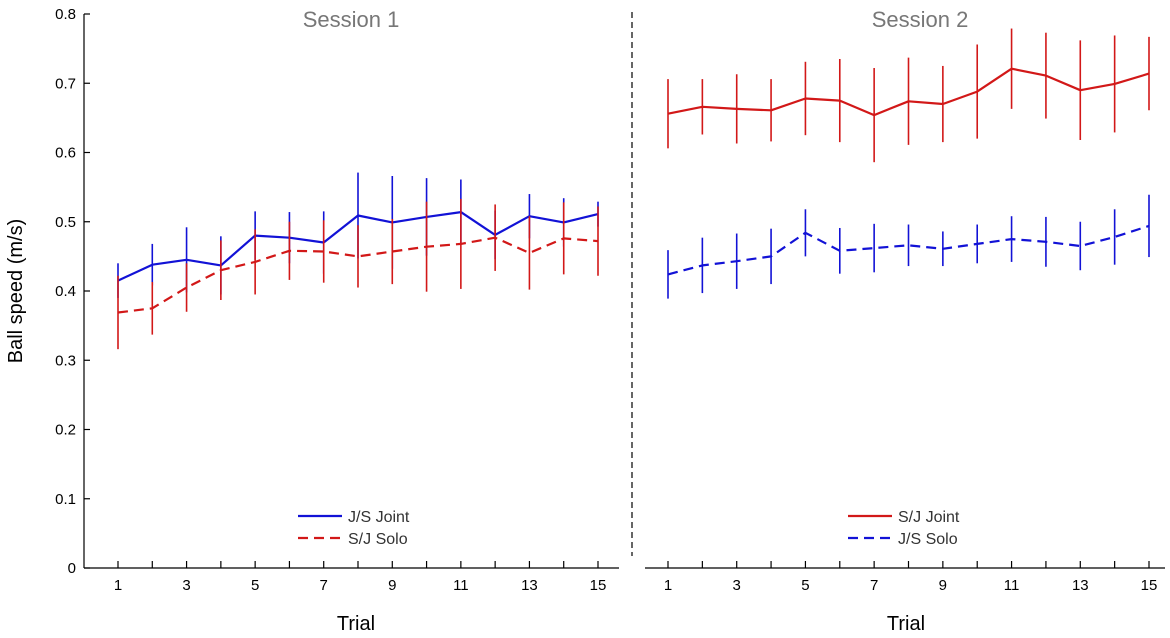  What do you see at coordinates (928, 539) in the screenshot?
I see `legend-label-js-solo: J/S Solo` at bounding box center [928, 539].